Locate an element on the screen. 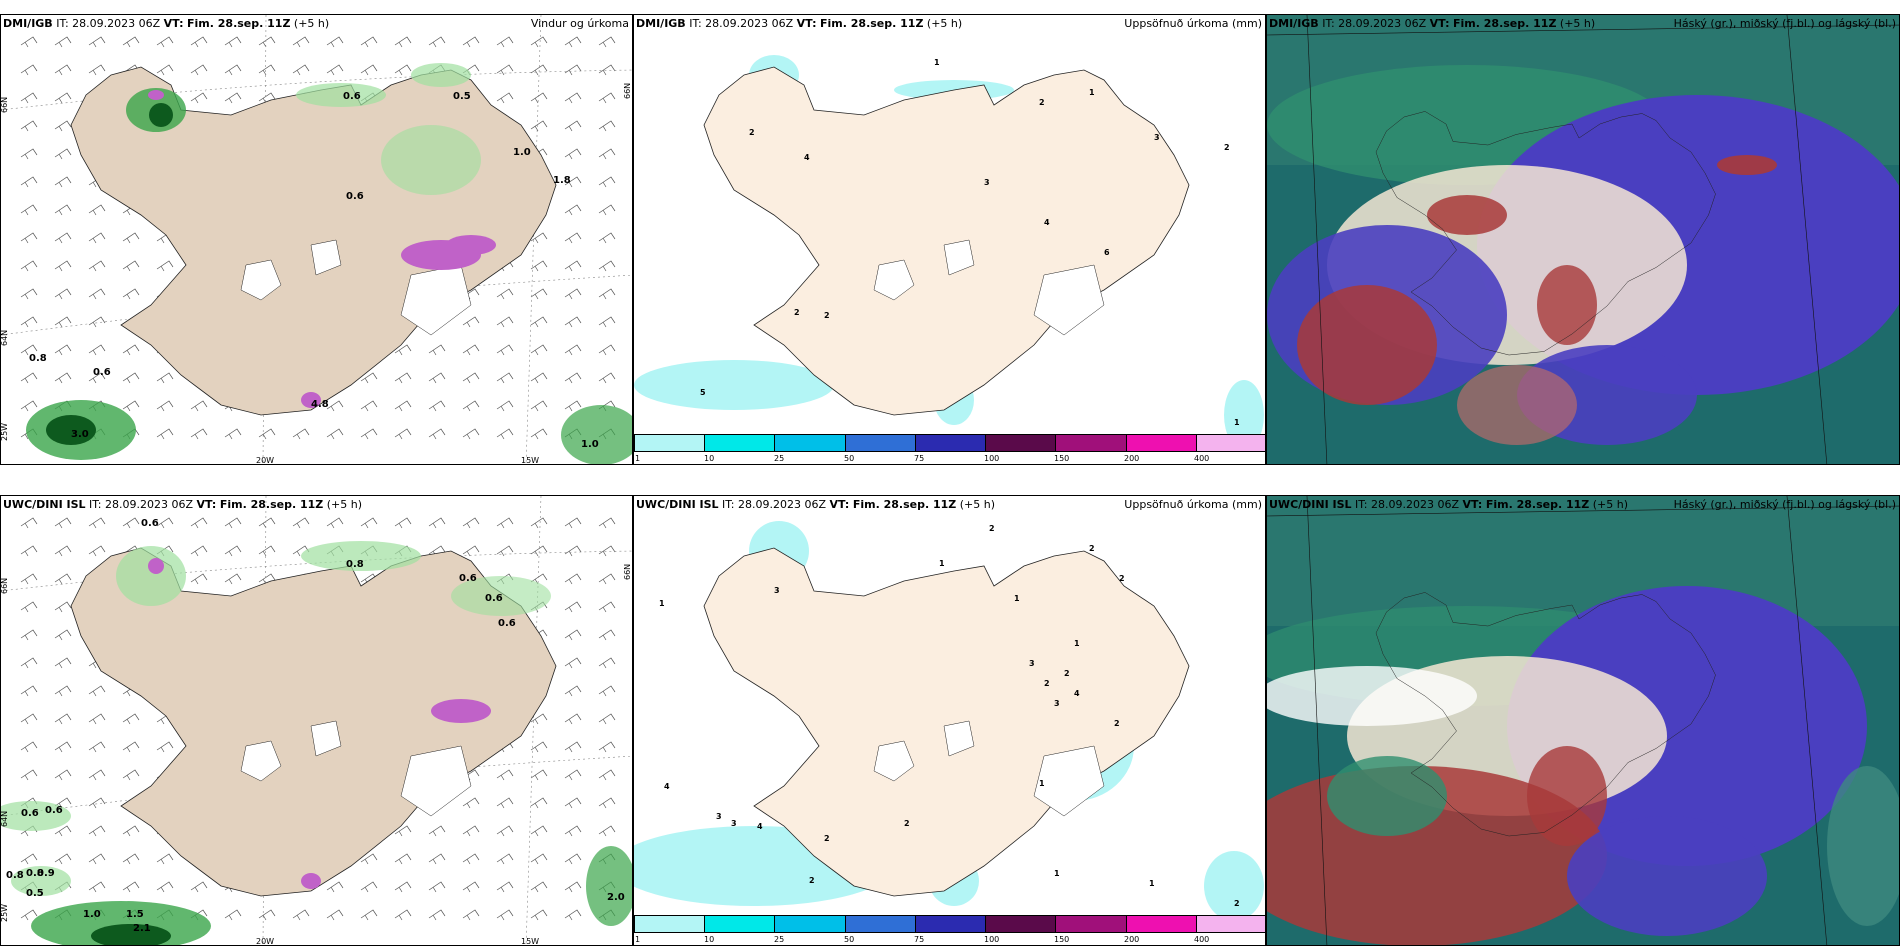 The width and height of the screenshot is (1900, 950). colorbar-tick: 1 is located at coordinates (638, 939).